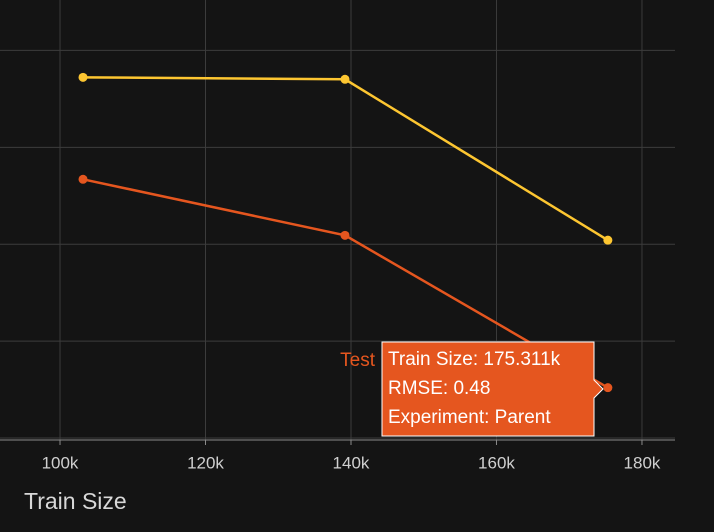  Describe the element at coordinates (474, 359) in the screenshot. I see `hover-line: Train Size: 175.311k` at that location.